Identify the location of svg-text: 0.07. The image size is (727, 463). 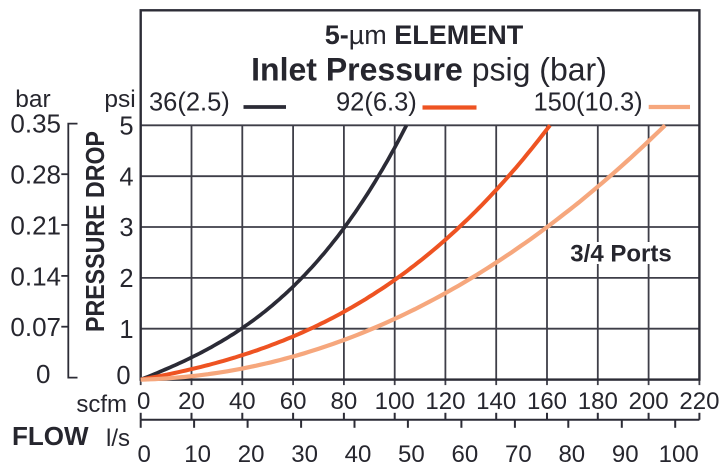
(35, 327).